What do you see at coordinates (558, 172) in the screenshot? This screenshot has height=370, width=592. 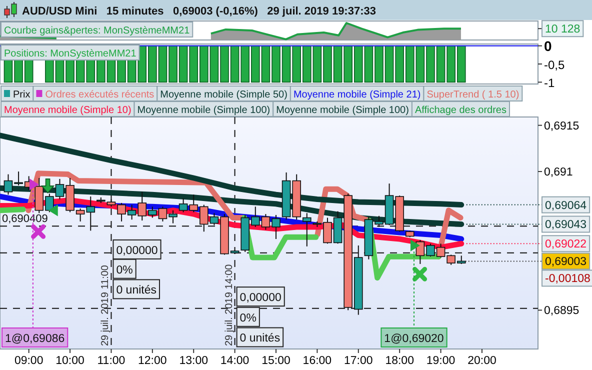 I see `y-tick-label: 0,691` at bounding box center [558, 172].